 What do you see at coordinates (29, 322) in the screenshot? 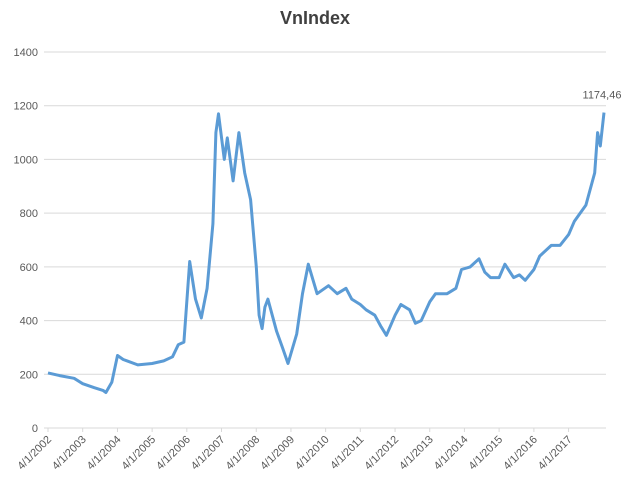
I see `y-tick-label: 400` at bounding box center [29, 322].